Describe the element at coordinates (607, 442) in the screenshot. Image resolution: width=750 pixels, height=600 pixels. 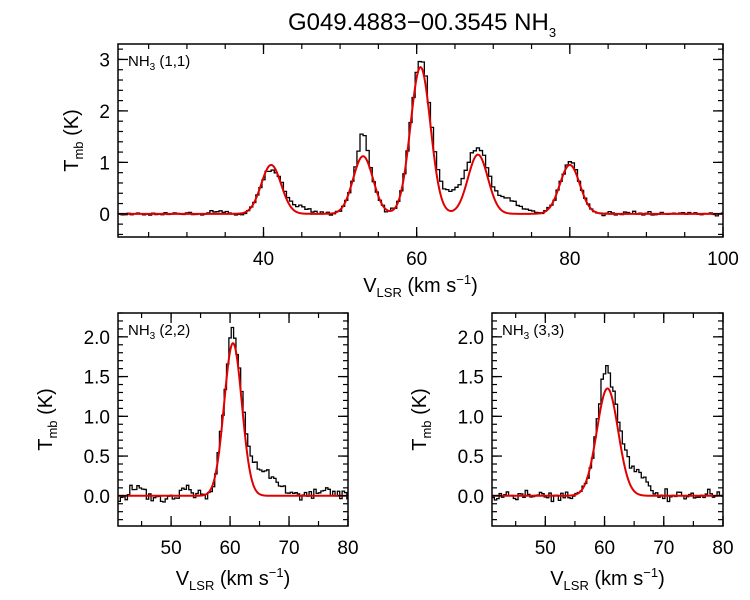
I see `model-fit-p33` at that location.